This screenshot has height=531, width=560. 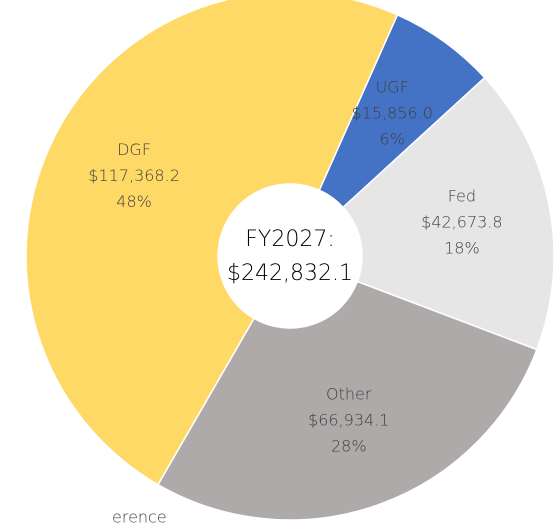 What do you see at coordinates (290, 239) in the screenshot?
I see `center-title: FY2027:` at bounding box center [290, 239].